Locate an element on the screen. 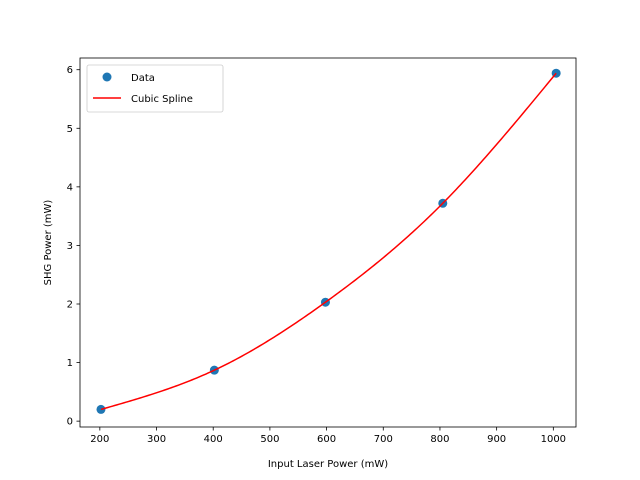 The height and width of the screenshot is (480, 640). x-tick-label-400: 400 is located at coordinates (213, 439).